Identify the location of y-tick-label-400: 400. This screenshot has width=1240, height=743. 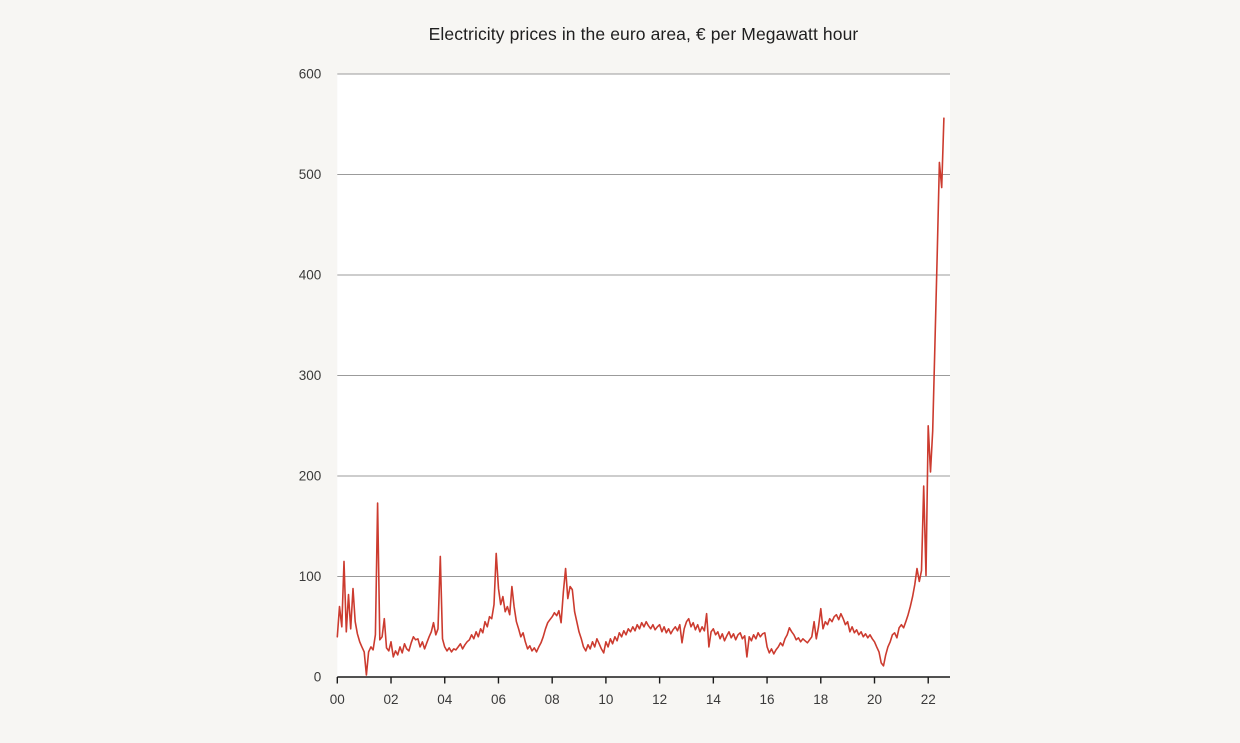
(310, 275).